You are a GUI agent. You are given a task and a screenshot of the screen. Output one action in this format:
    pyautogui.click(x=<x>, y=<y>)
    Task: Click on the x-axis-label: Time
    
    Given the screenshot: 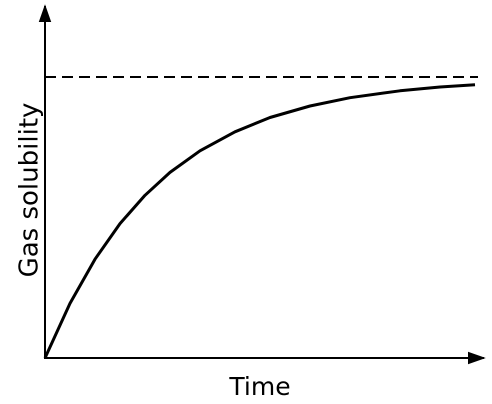 What is the action you would take?
    pyautogui.click(x=259, y=386)
    